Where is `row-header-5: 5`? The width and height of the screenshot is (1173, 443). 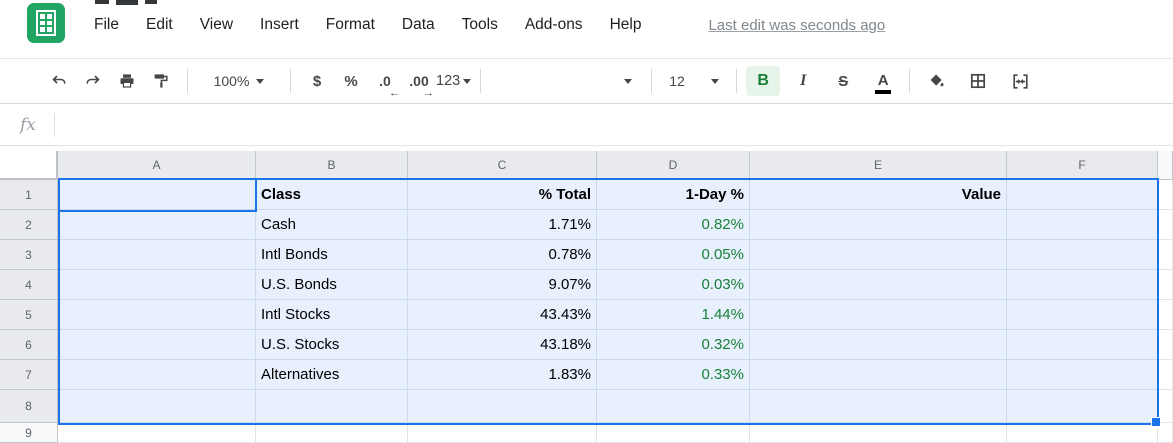 row-header-5: 5 is located at coordinates (29, 315).